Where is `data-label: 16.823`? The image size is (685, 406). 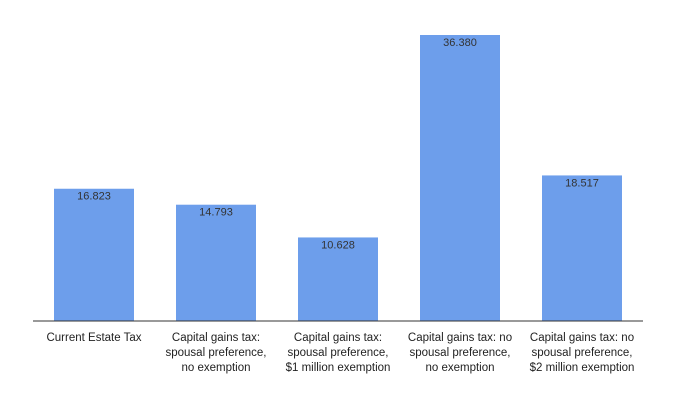 data-label: 16.823 is located at coordinates (94, 197).